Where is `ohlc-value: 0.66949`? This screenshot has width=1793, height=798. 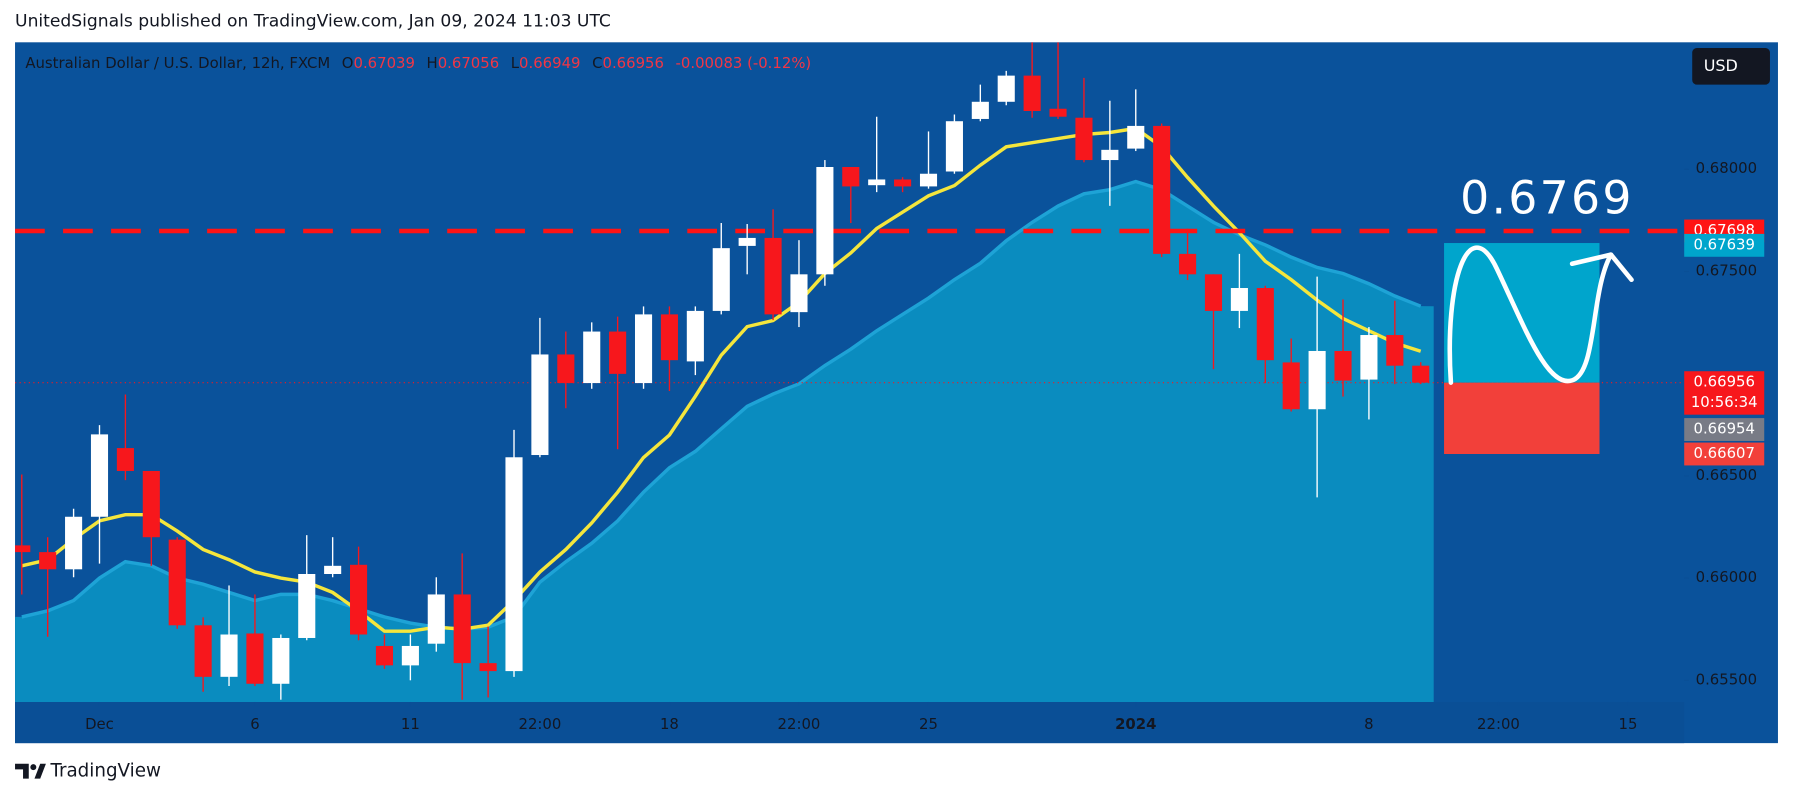
ohlc-value: 0.66949 is located at coordinates (549, 63).